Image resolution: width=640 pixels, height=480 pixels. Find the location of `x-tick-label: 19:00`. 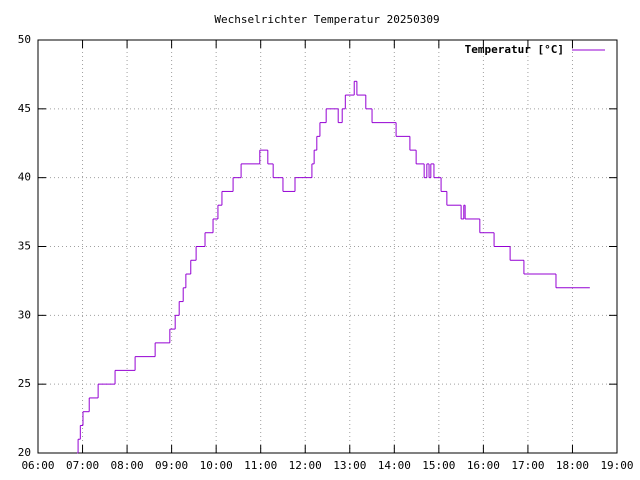

x-tick-label: 19:00 is located at coordinates (616, 465).